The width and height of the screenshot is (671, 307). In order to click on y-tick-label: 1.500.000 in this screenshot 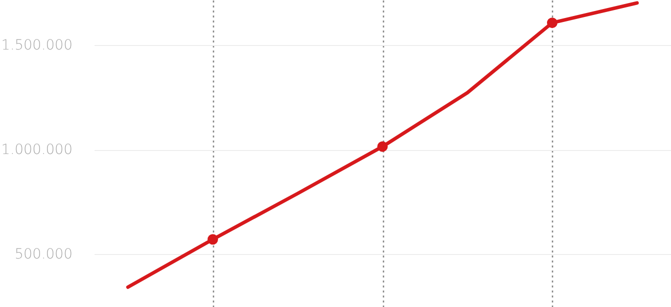, I will do `click(36, 45)`.